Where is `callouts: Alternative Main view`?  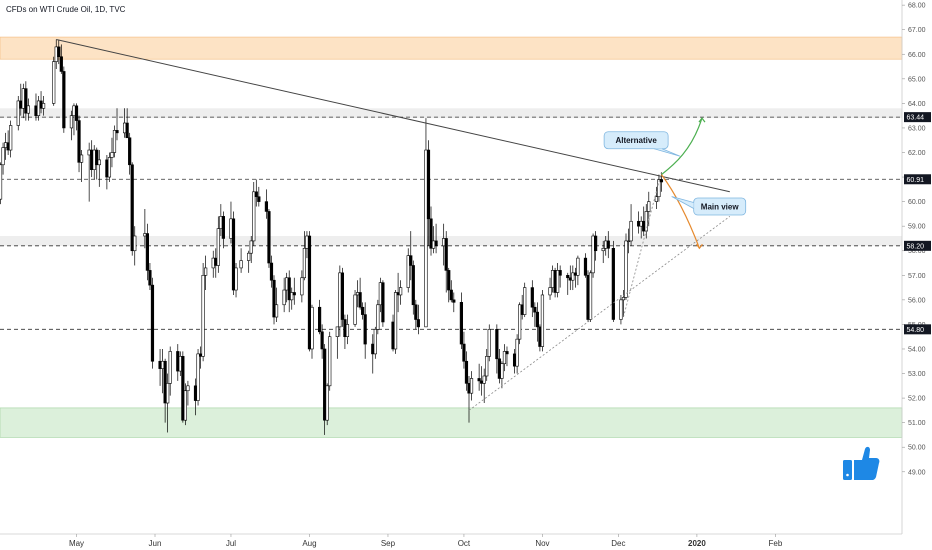
callouts: Alternative Main view is located at coordinates (675, 173).